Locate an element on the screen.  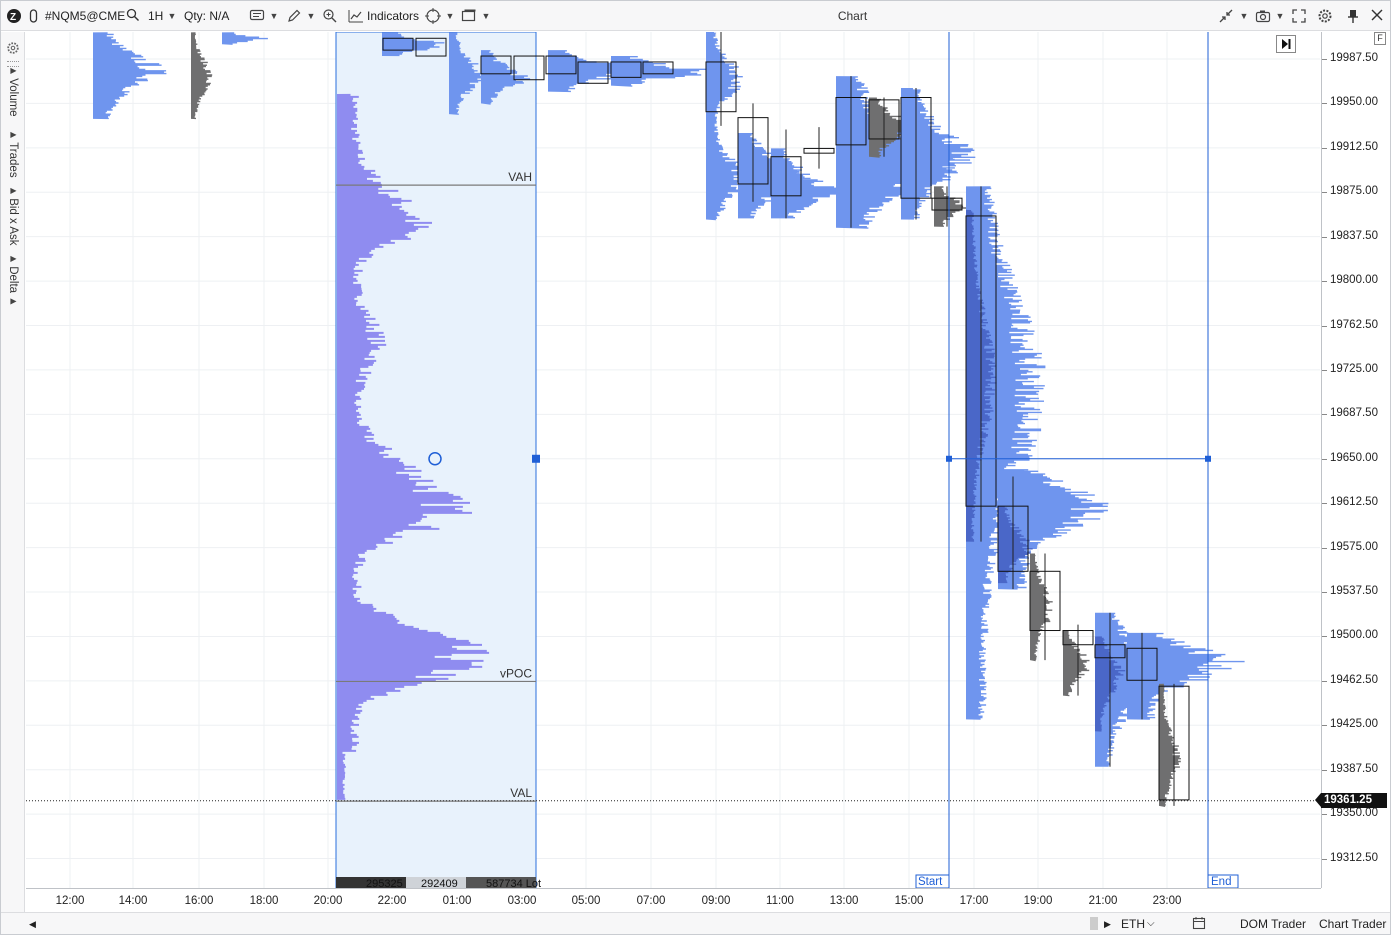
camera-icon is located at coordinates (1263, 16).